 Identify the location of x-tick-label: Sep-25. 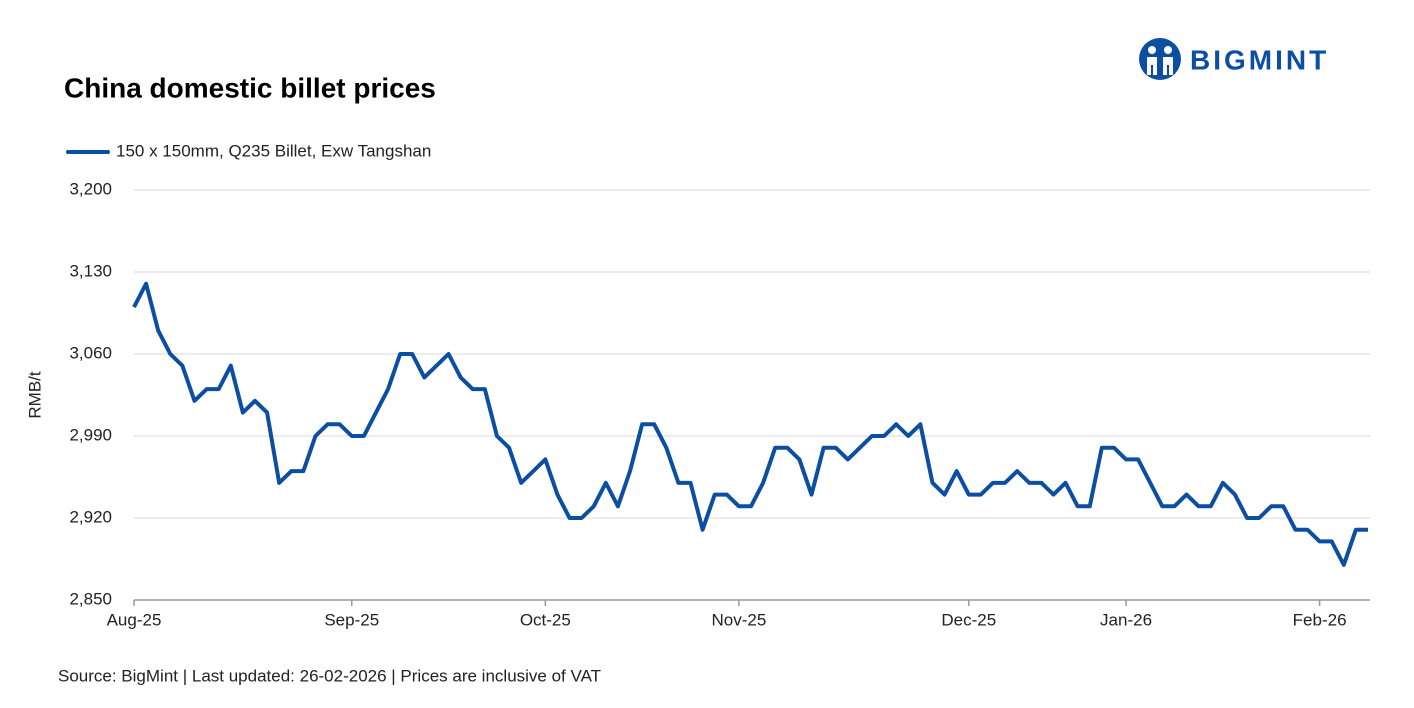
(351, 619).